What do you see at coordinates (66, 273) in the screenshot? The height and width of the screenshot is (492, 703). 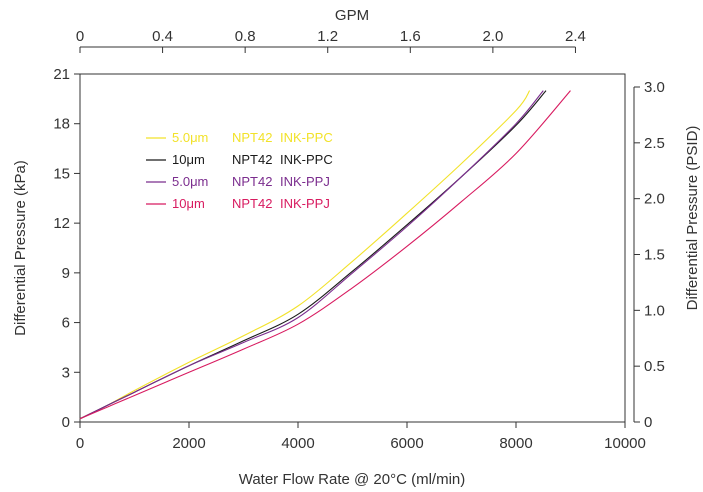 I see `y-tick-label: 9` at bounding box center [66, 273].